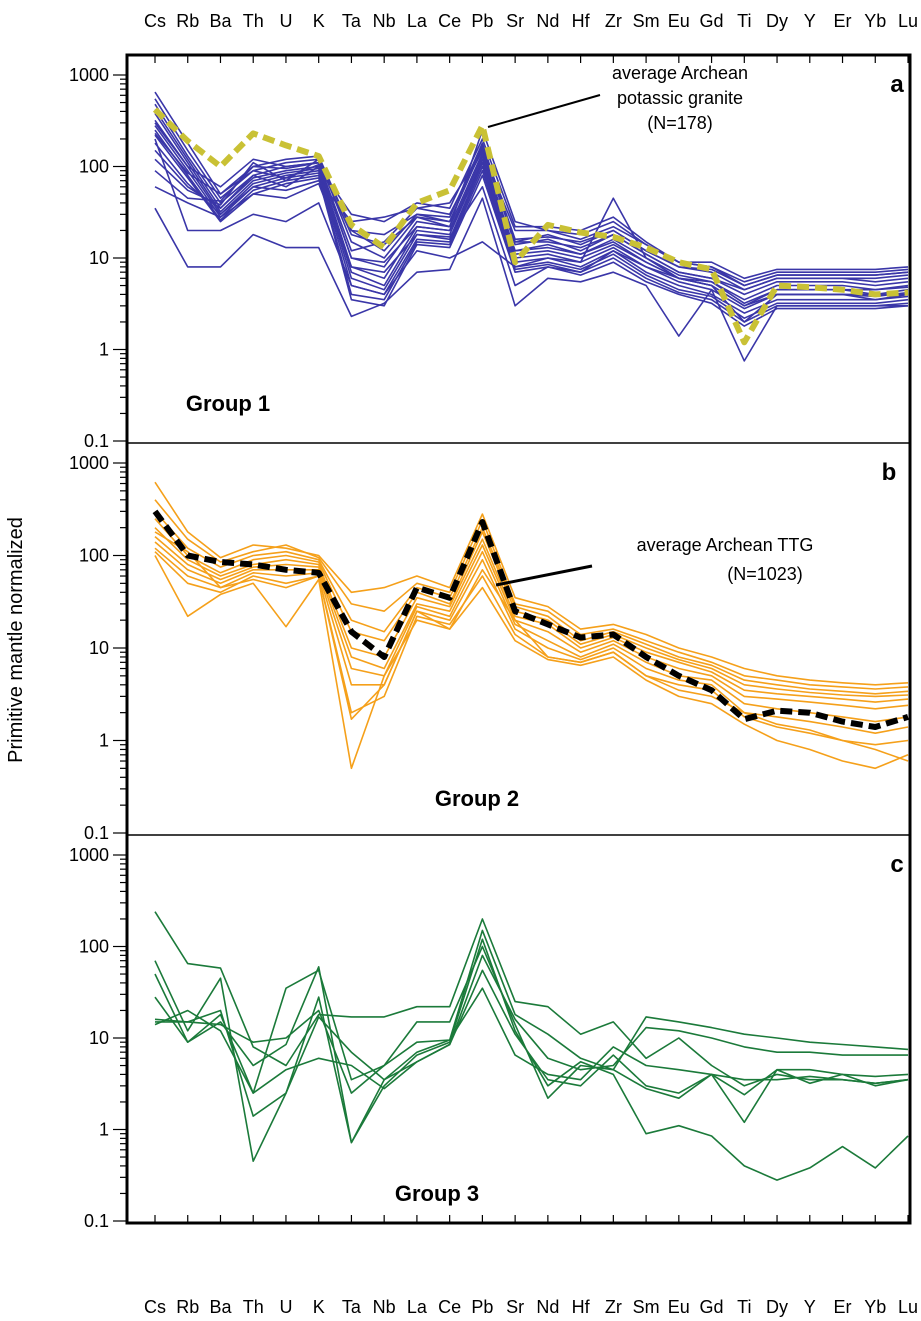 The width and height of the screenshot is (921, 1321). I want to click on x-tick-label-bottom: Zr, so click(613, 1307).